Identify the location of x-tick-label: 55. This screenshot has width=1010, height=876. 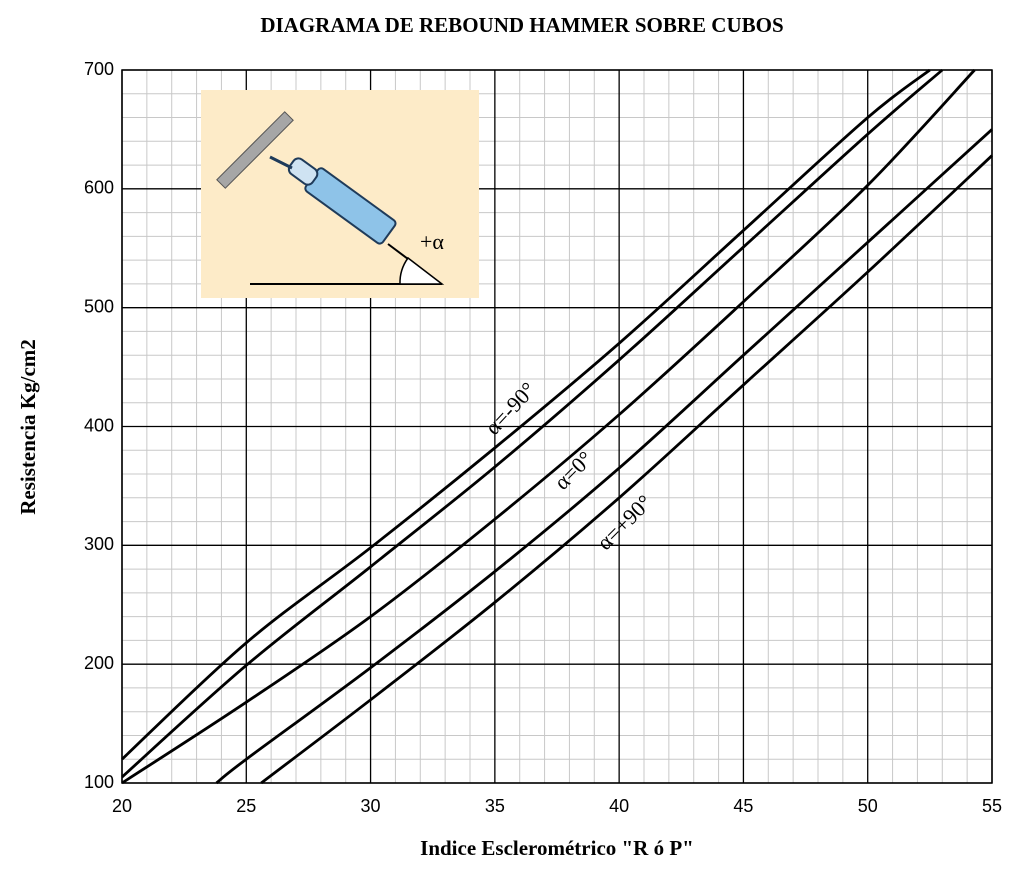
(992, 806).